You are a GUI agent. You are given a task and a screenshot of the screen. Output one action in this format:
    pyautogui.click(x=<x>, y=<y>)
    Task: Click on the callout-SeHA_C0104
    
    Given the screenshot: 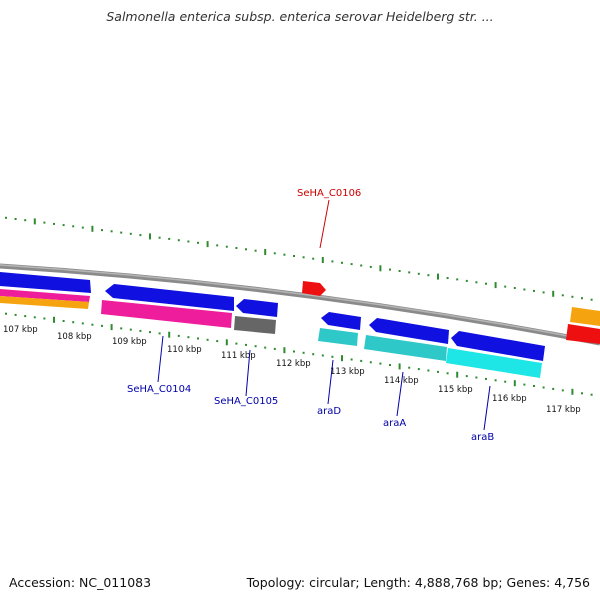 What is the action you would take?
    pyautogui.click(x=160, y=359)
    